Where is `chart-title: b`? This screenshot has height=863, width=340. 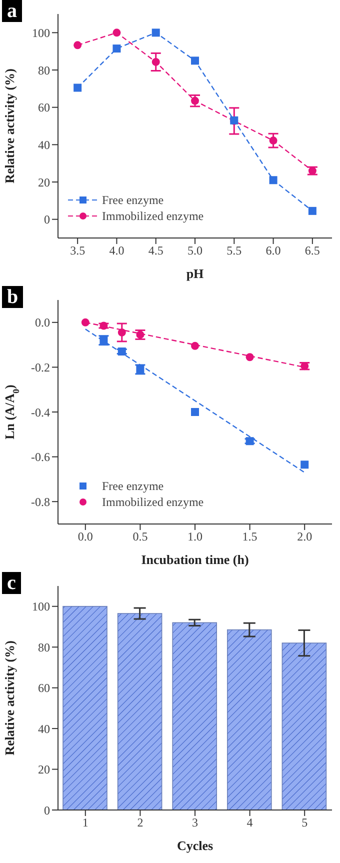 chart-title: b is located at coordinates (13, 297).